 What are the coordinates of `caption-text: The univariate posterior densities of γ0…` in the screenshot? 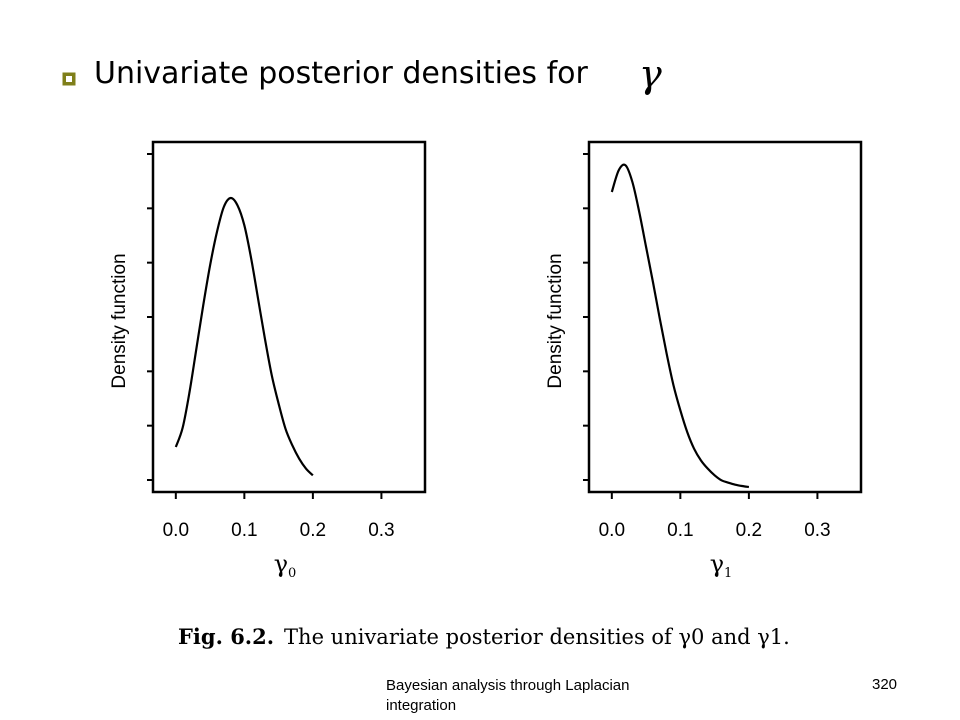 It's located at (537, 637).